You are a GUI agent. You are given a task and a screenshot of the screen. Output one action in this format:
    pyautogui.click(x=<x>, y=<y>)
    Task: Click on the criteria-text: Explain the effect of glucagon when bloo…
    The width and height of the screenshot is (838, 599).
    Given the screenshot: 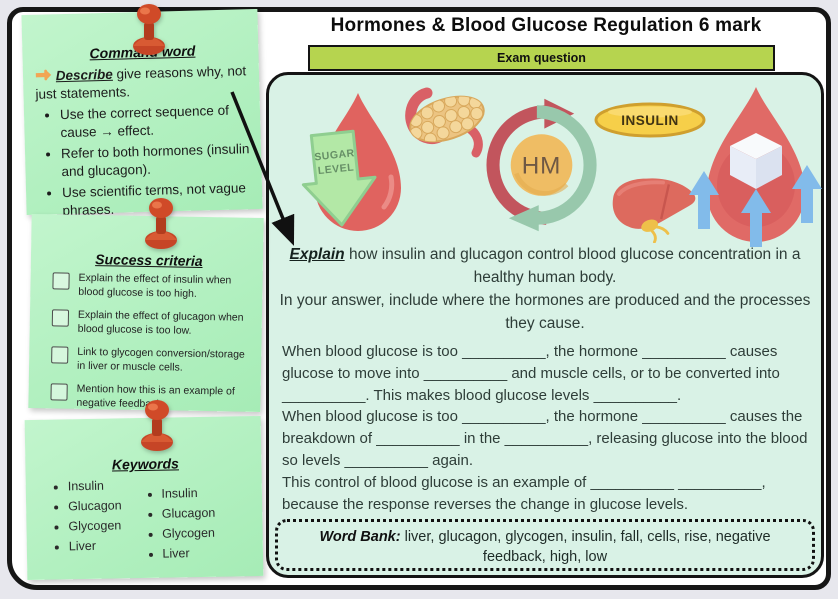 What is the action you would take?
    pyautogui.click(x=160, y=322)
    